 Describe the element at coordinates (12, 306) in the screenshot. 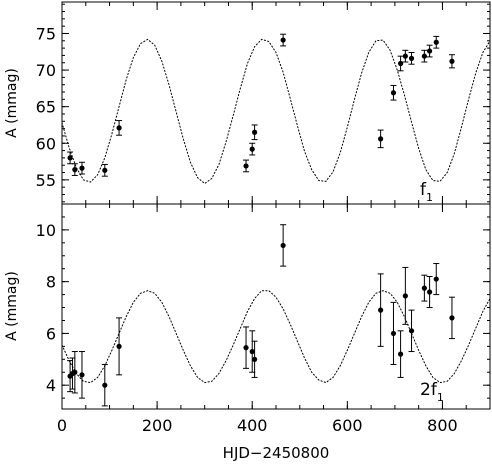

I see `panel-2f1-ylabel: A (mmag)` at that location.